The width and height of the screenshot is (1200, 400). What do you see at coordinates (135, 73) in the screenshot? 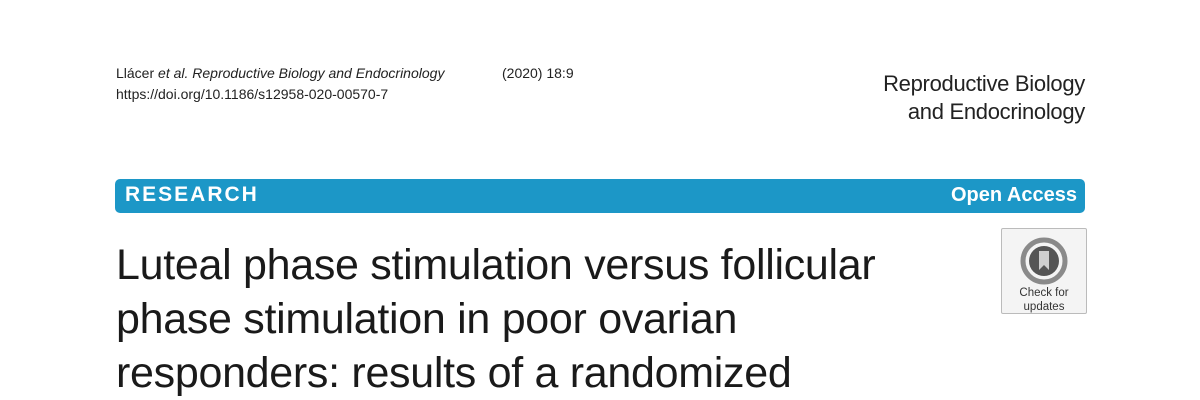
I see `citation-authors: Llácer` at bounding box center [135, 73].